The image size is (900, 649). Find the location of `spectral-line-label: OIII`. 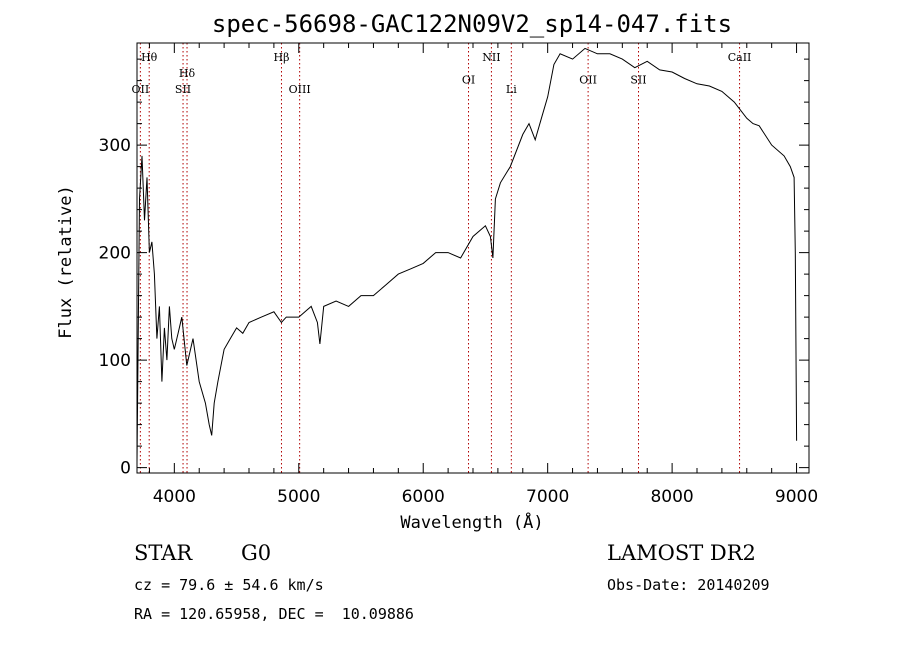

spectral-line-label: OIII is located at coordinates (300, 89).